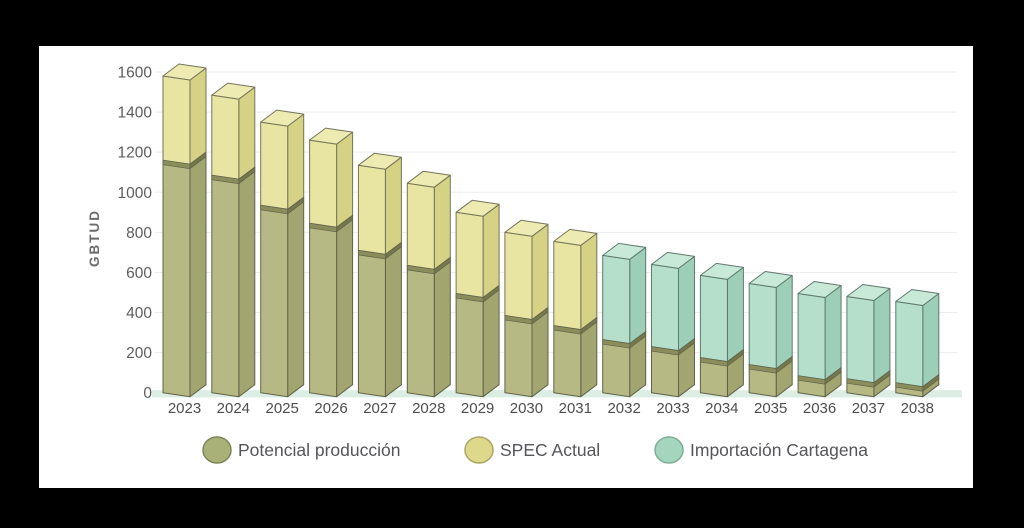 The height and width of the screenshot is (528, 1024). I want to click on bar-2023, so click(184, 230).